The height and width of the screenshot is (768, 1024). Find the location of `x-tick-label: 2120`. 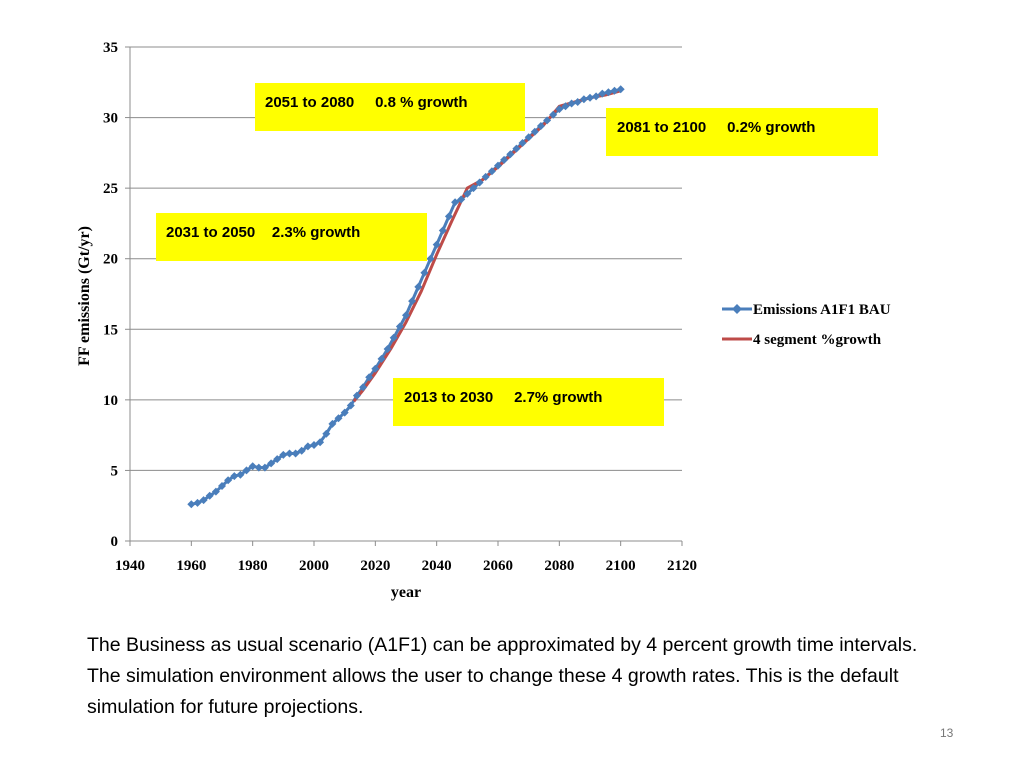

x-tick-label: 2120 is located at coordinates (682, 566).